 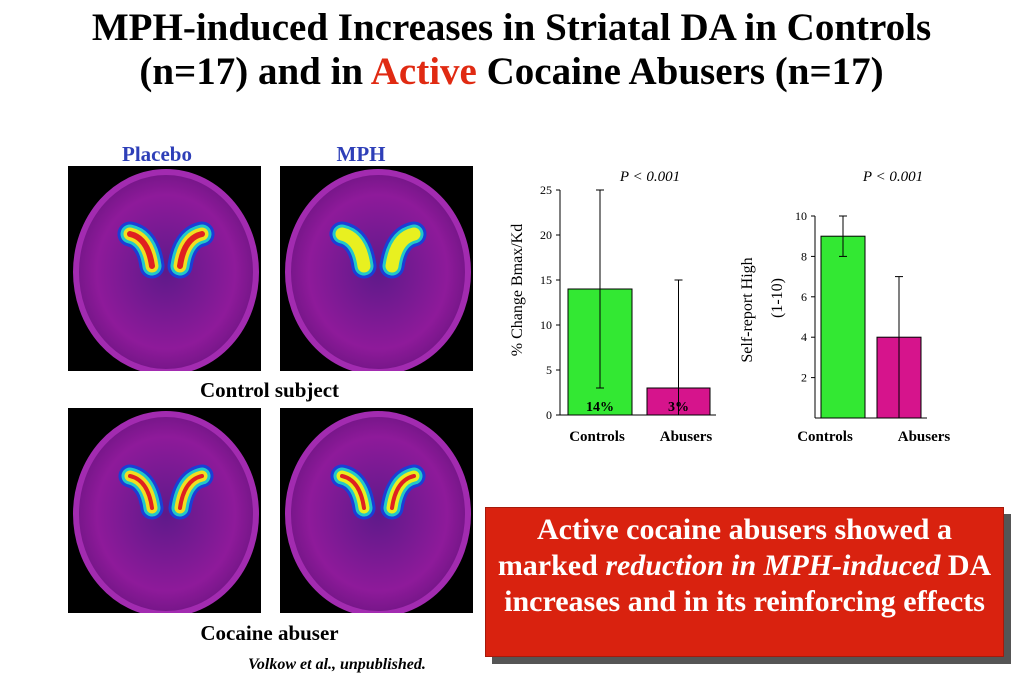 What do you see at coordinates (686, 437) in the screenshot?
I see `bmax-category-label: Abusers` at bounding box center [686, 437].